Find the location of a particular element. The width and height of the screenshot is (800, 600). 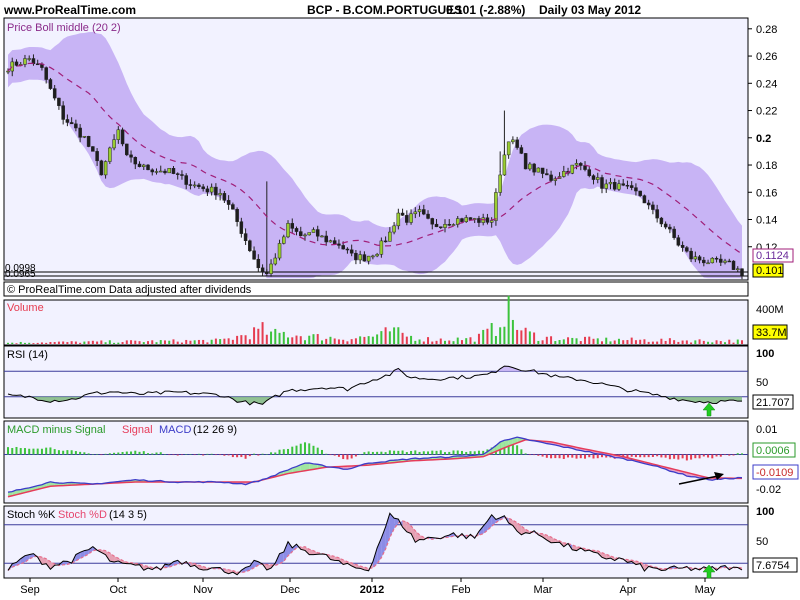

x-tick-label: Mar is located at coordinates (543, 590).